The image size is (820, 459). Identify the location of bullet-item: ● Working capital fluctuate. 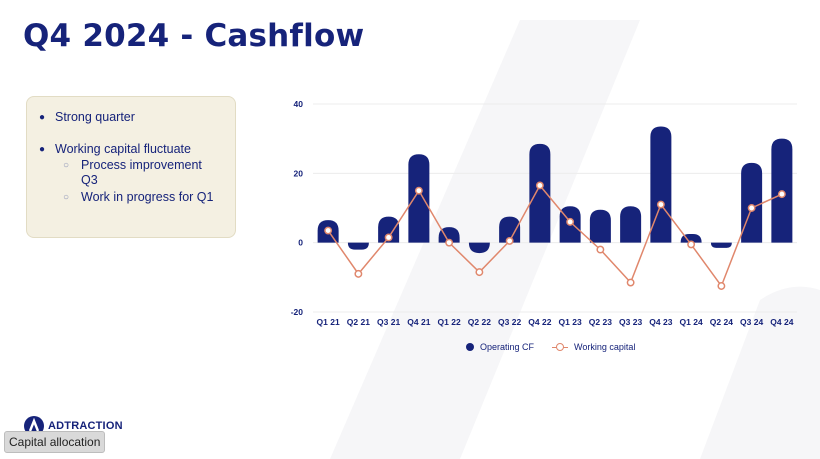
(115, 149).